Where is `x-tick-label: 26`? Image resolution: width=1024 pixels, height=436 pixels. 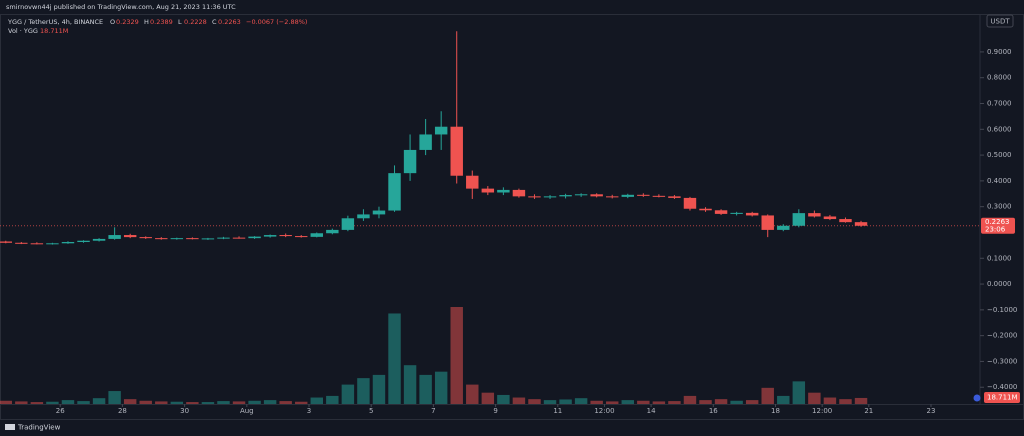 x-tick-label: 26 is located at coordinates (60, 411).